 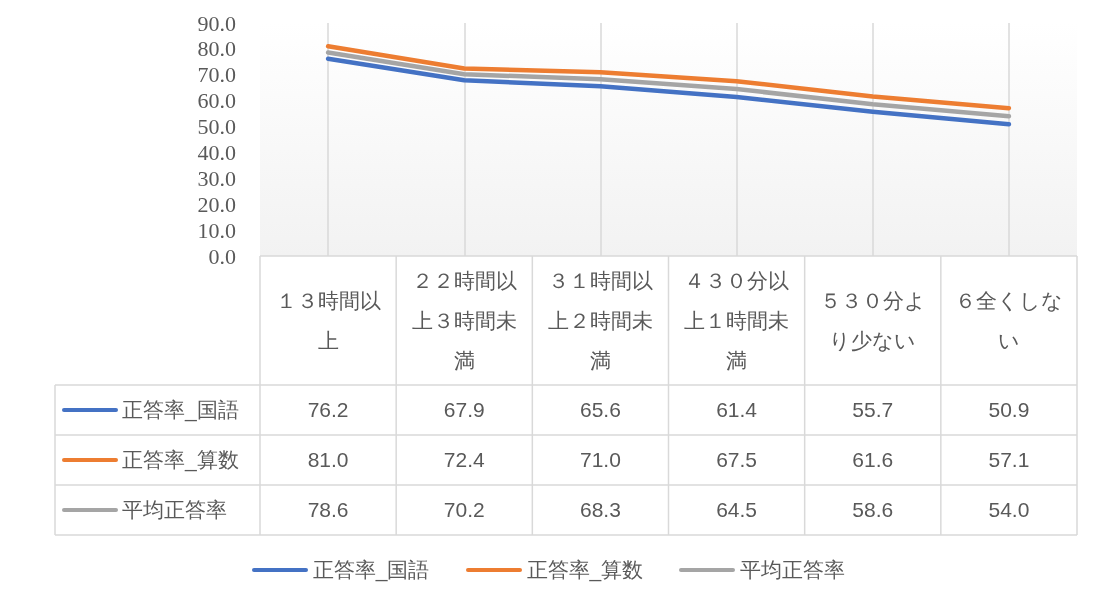 I want to click on data-label: 67.5, so click(x=737, y=460).